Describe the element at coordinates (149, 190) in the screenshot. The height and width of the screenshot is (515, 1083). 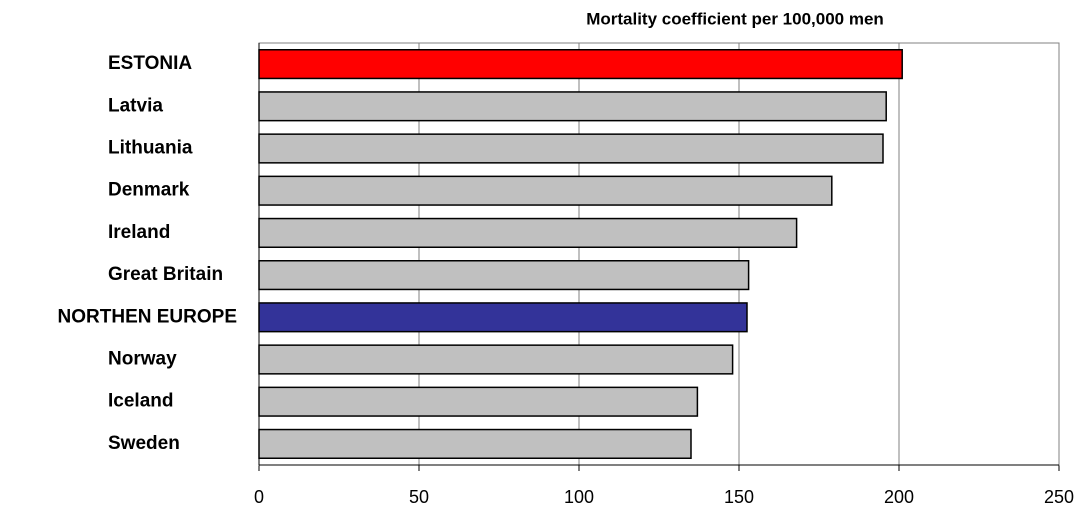
I see `y-tick-label: Denmark` at that location.